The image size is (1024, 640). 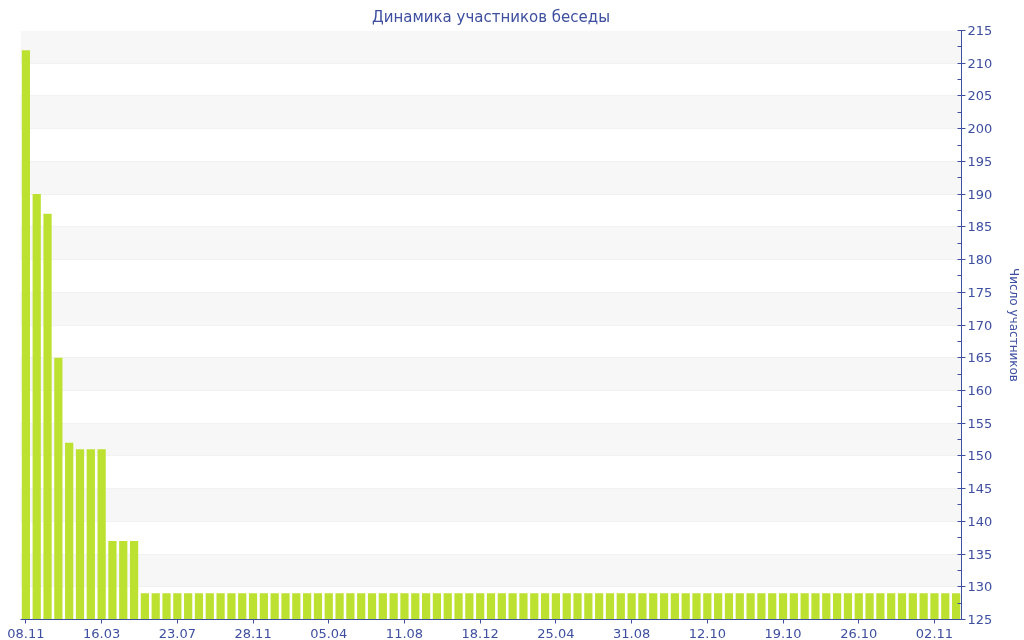 I want to click on y-tick-label: 210, so click(x=980, y=63).